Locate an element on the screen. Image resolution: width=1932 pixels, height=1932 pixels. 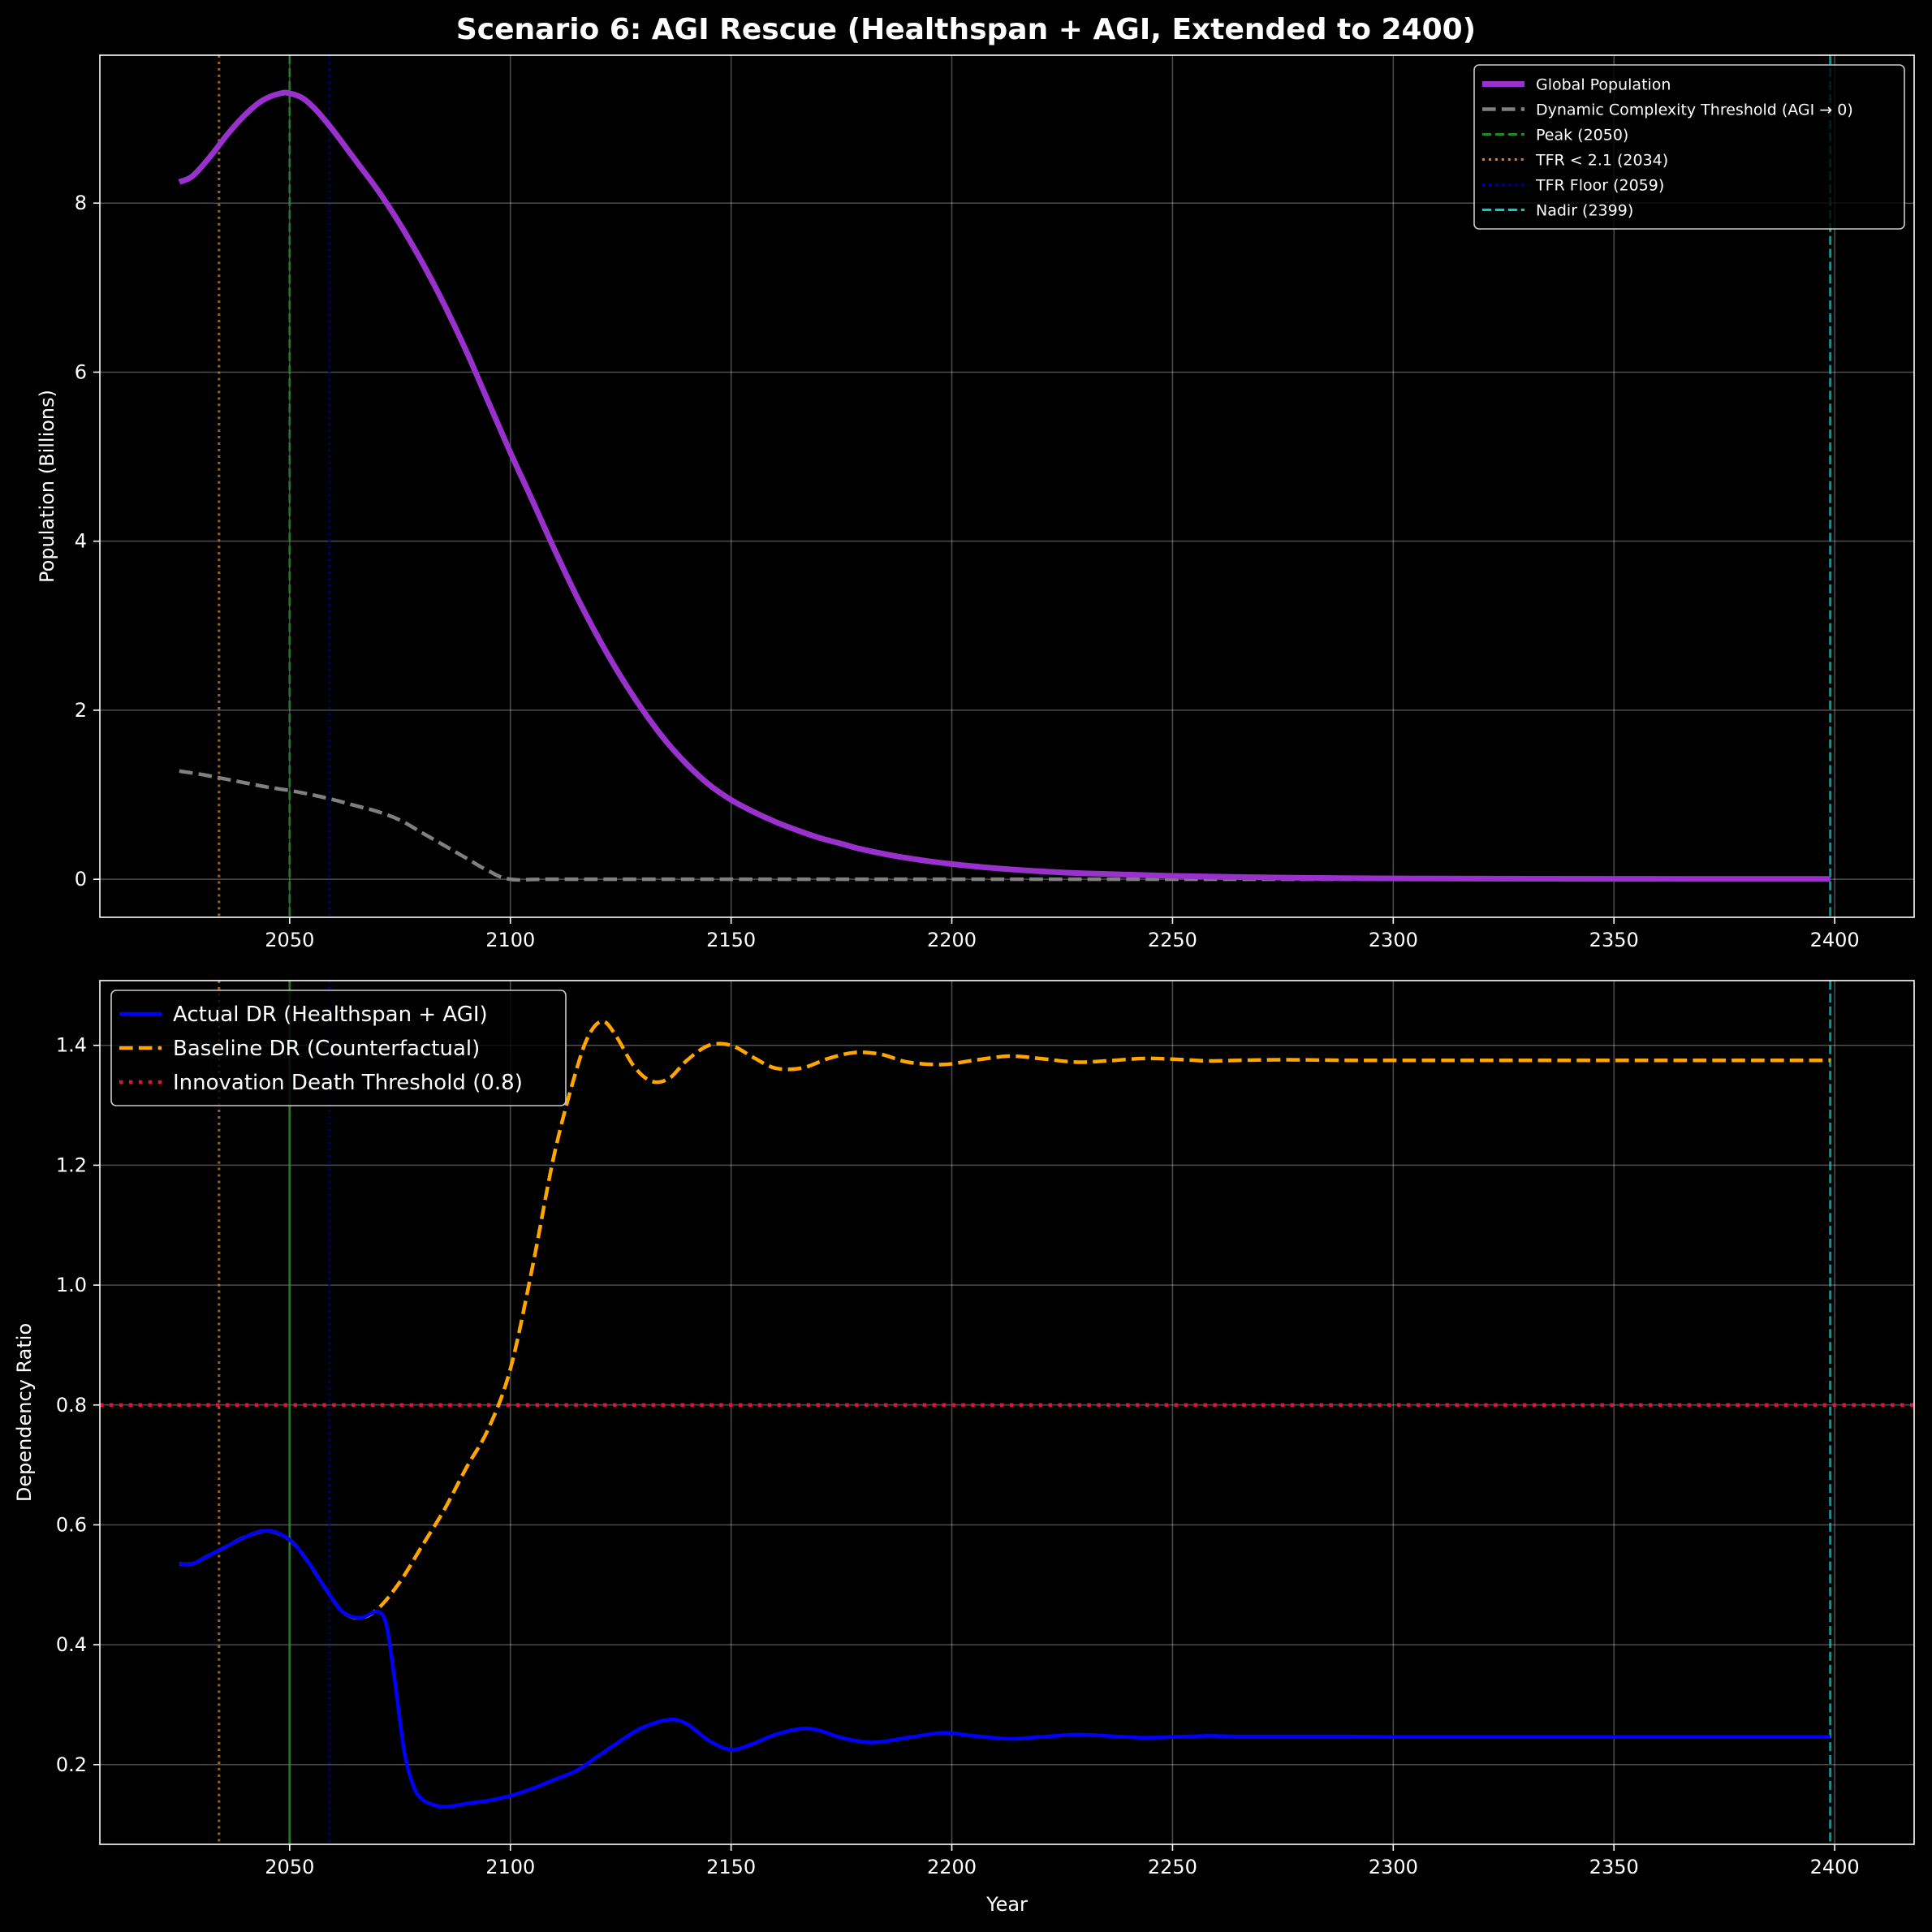
y-tick-label: 6 is located at coordinates (81, 371).